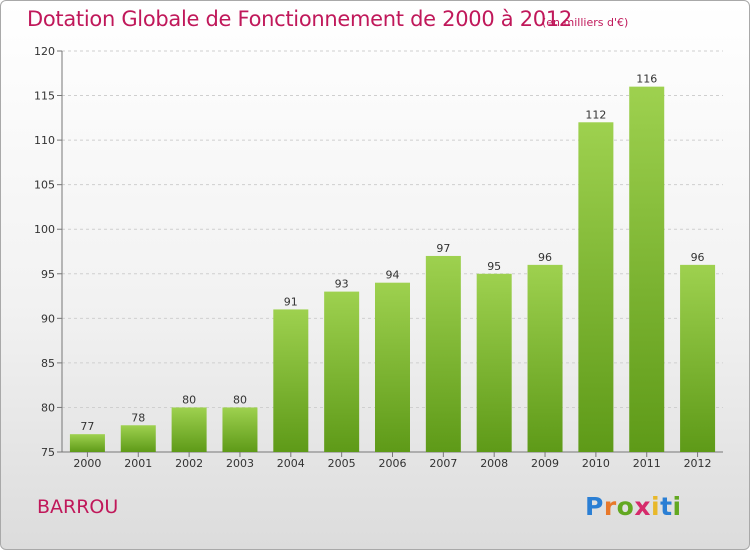 The image size is (750, 550). What do you see at coordinates (595, 114) in the screenshot?
I see `data-label: 112` at bounding box center [595, 114].